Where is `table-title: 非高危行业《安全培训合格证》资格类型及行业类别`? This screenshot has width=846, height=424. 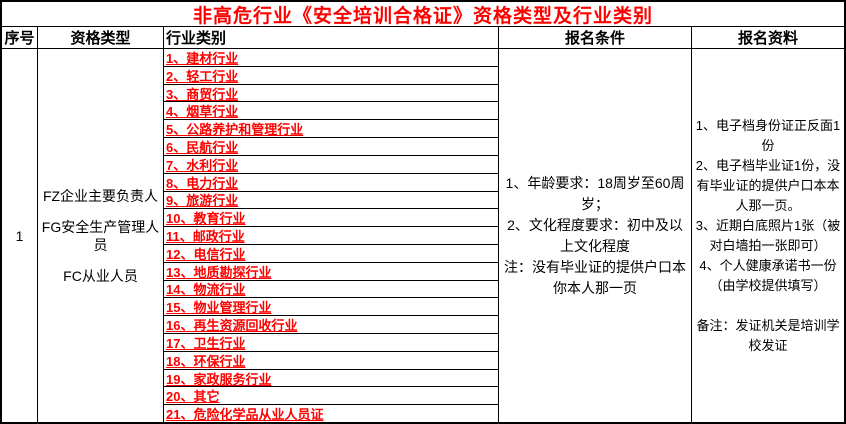
table-title: 非高危行业《安全培训合格证》资格类型及行业类别 is located at coordinates (422, 16).